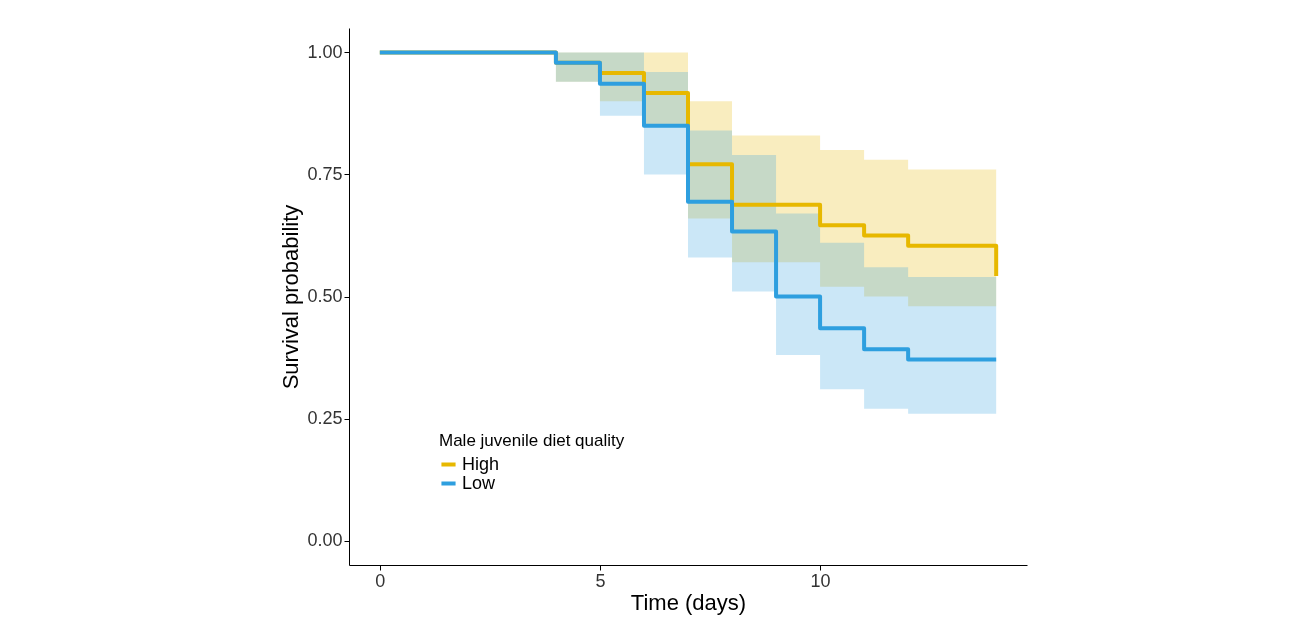  Describe the element at coordinates (325, 51) in the screenshot. I see `y-tick-label: 1.00` at that location.